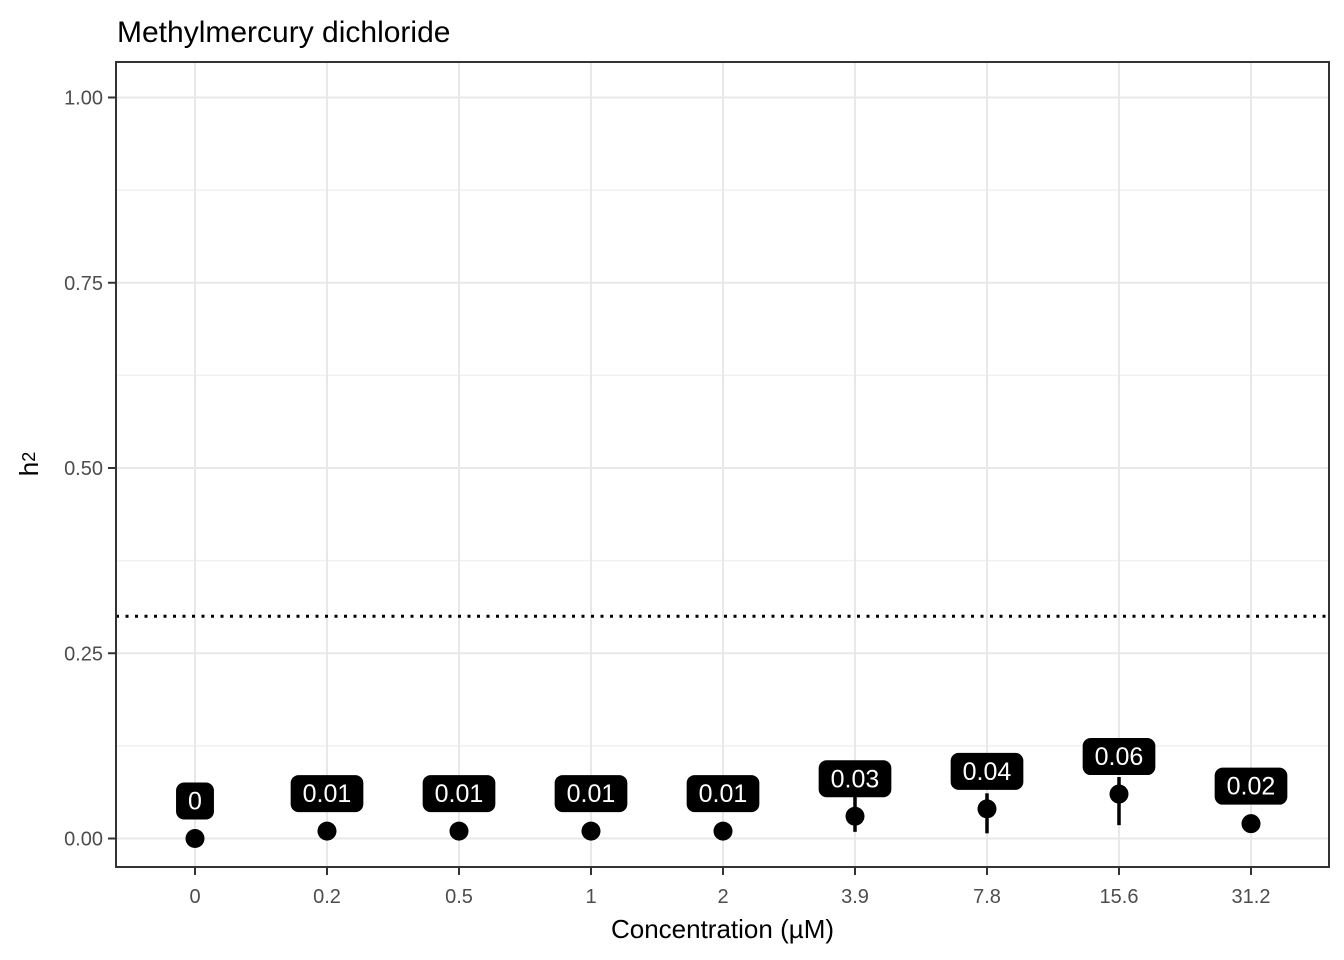 The image size is (1344, 960). I want to click on x-tick-label: 31.2, so click(1251, 897).